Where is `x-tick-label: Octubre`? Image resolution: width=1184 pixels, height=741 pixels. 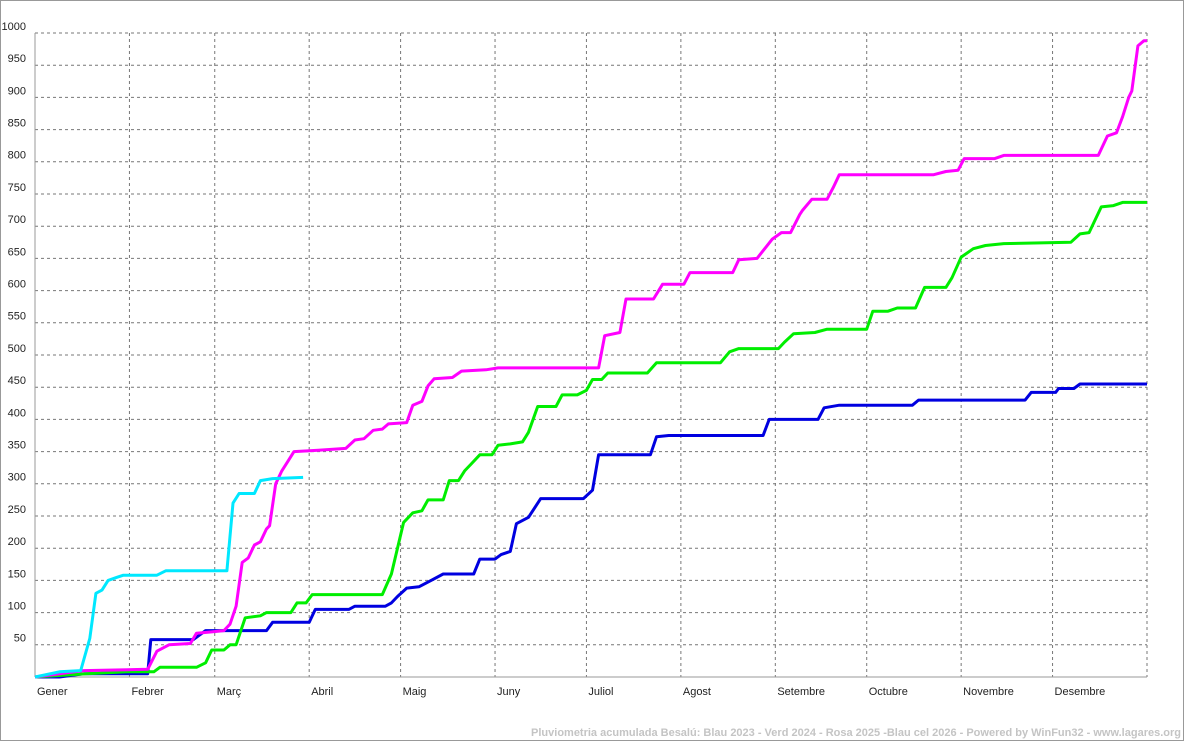
x-tick-label: Octubre is located at coordinates (888, 692).